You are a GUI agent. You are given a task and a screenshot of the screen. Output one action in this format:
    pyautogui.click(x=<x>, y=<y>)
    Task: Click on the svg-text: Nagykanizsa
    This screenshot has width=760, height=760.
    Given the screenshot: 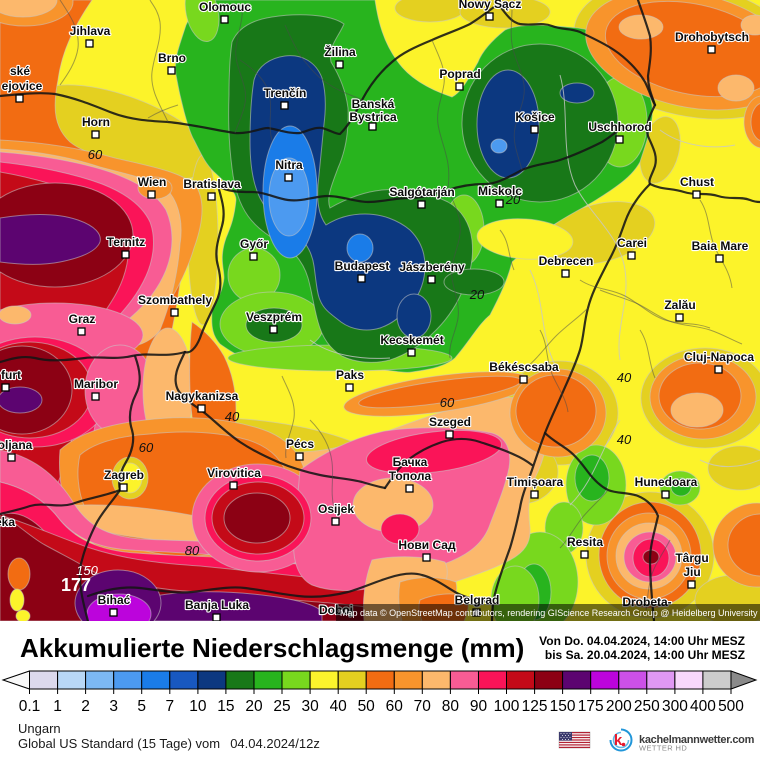 What is the action you would take?
    pyautogui.click(x=202, y=396)
    